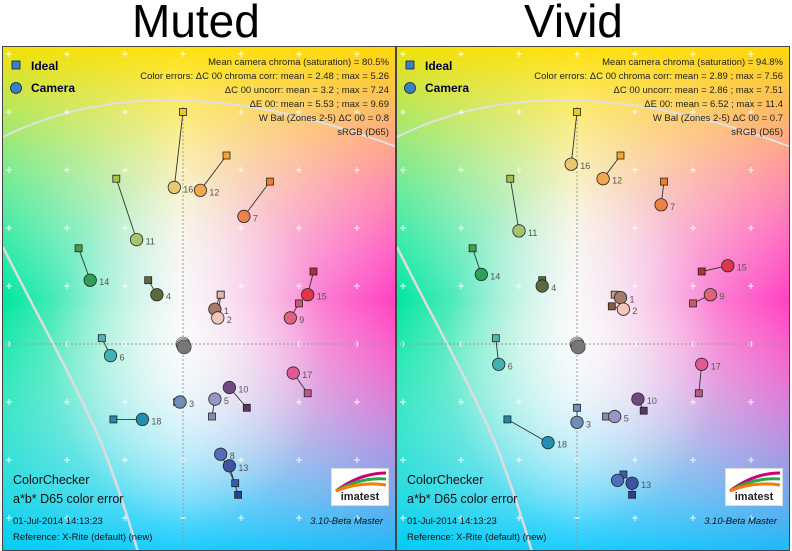  Describe the element at coordinates (156, 421) in the screenshot. I see `patch-label: 18` at that location.